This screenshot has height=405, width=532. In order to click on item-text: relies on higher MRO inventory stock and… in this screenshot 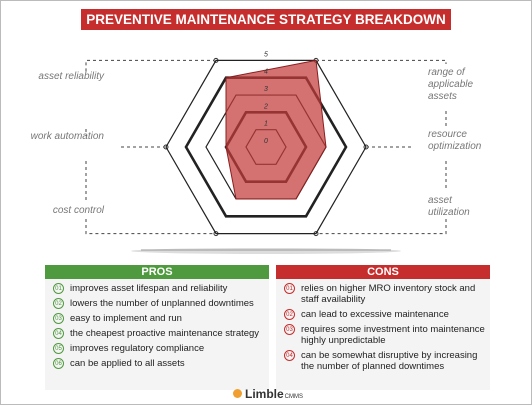, I will do `click(388, 294)`.